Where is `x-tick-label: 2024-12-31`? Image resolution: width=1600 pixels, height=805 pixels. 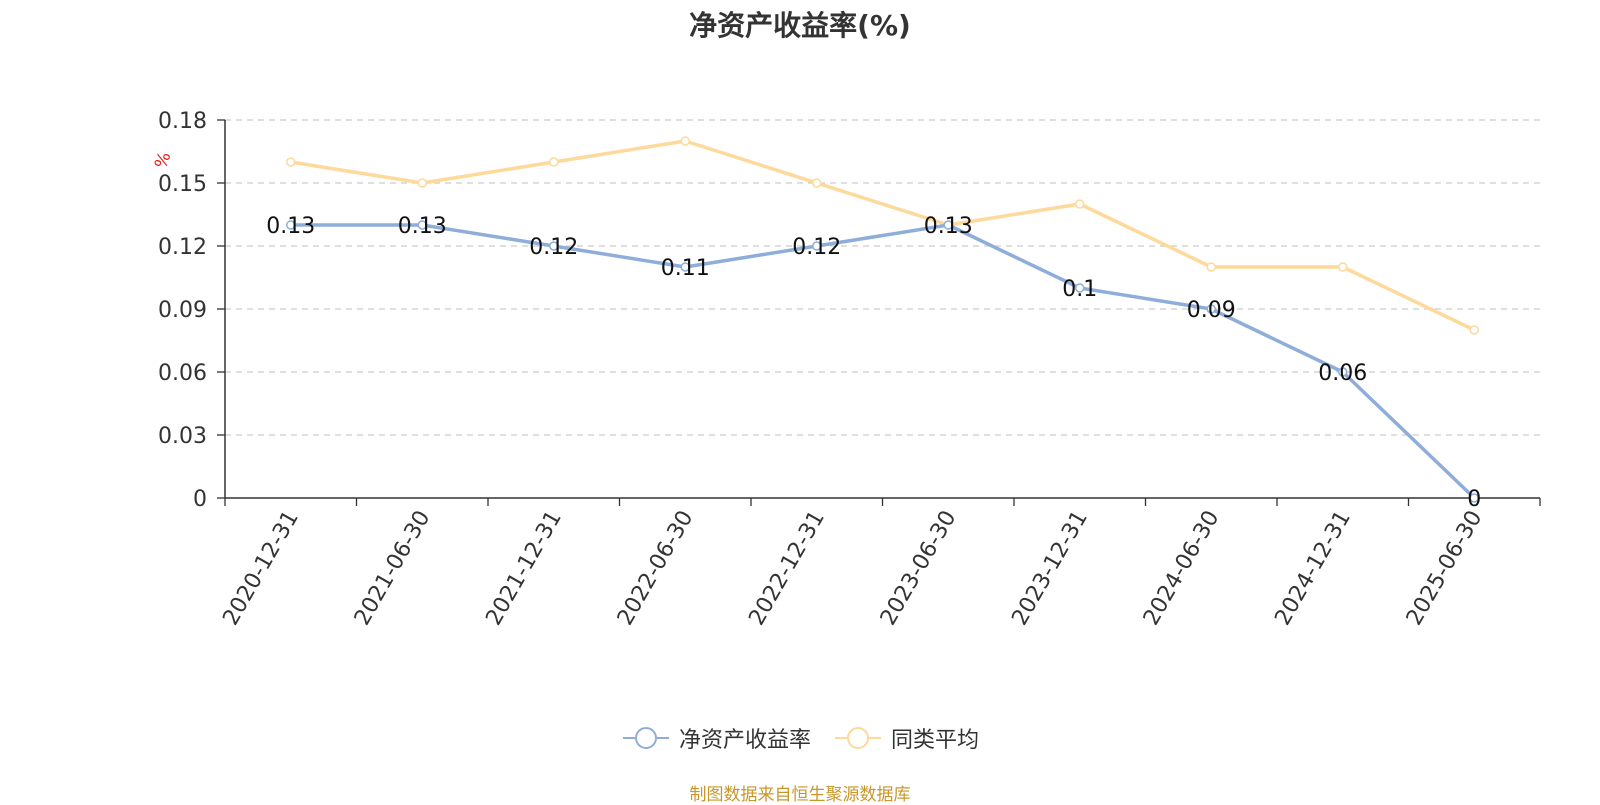 x-tick-label: 2024-12-31 is located at coordinates (1313, 568).